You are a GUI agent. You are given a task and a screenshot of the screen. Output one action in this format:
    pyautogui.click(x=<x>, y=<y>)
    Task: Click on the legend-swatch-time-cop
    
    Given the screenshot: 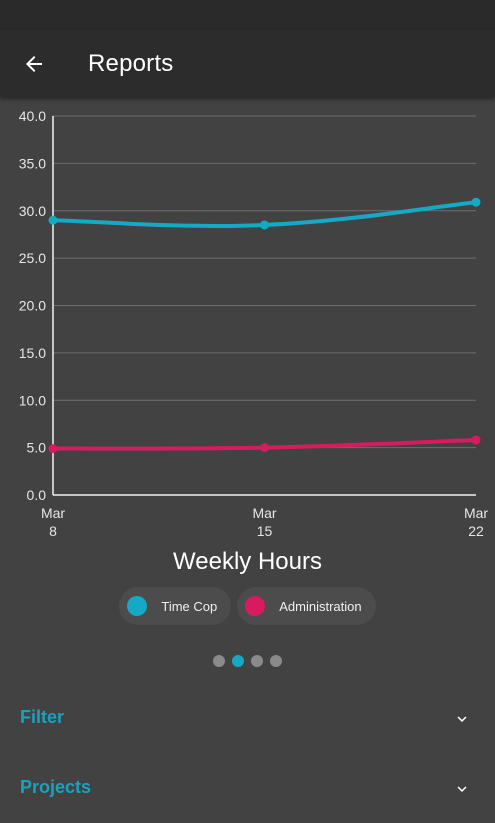 What is the action you would take?
    pyautogui.click(x=137, y=606)
    